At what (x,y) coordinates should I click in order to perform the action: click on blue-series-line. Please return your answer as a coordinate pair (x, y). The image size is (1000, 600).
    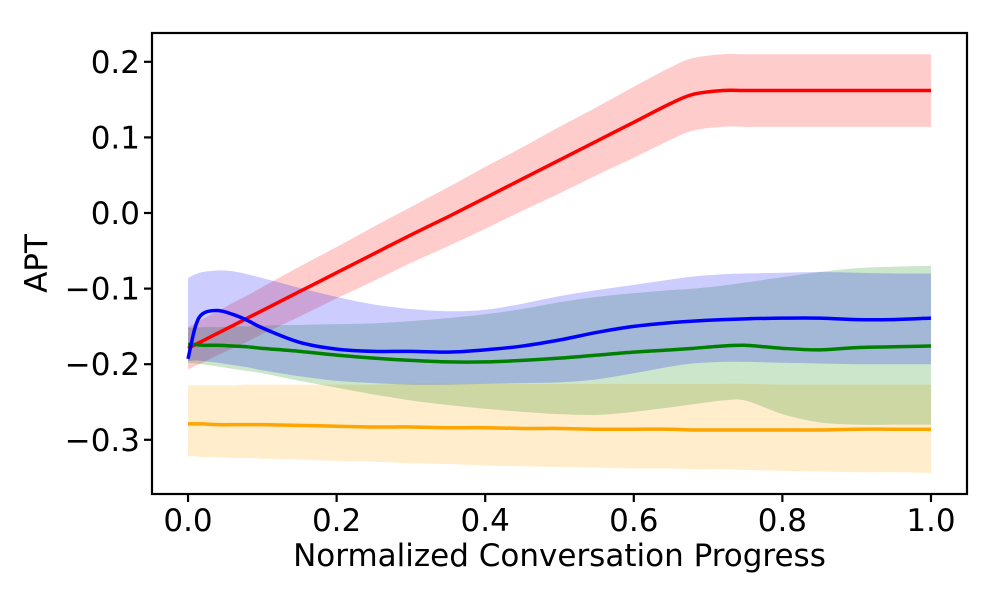
    Looking at the image, I should click on (559, 334).